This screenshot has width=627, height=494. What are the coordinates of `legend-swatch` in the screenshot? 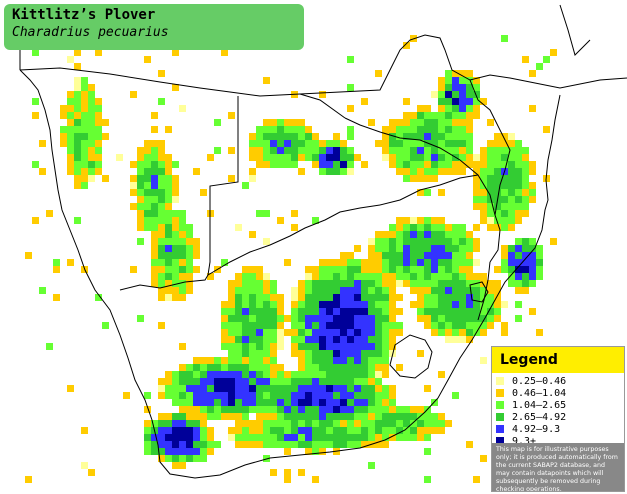 It's located at (500, 405).